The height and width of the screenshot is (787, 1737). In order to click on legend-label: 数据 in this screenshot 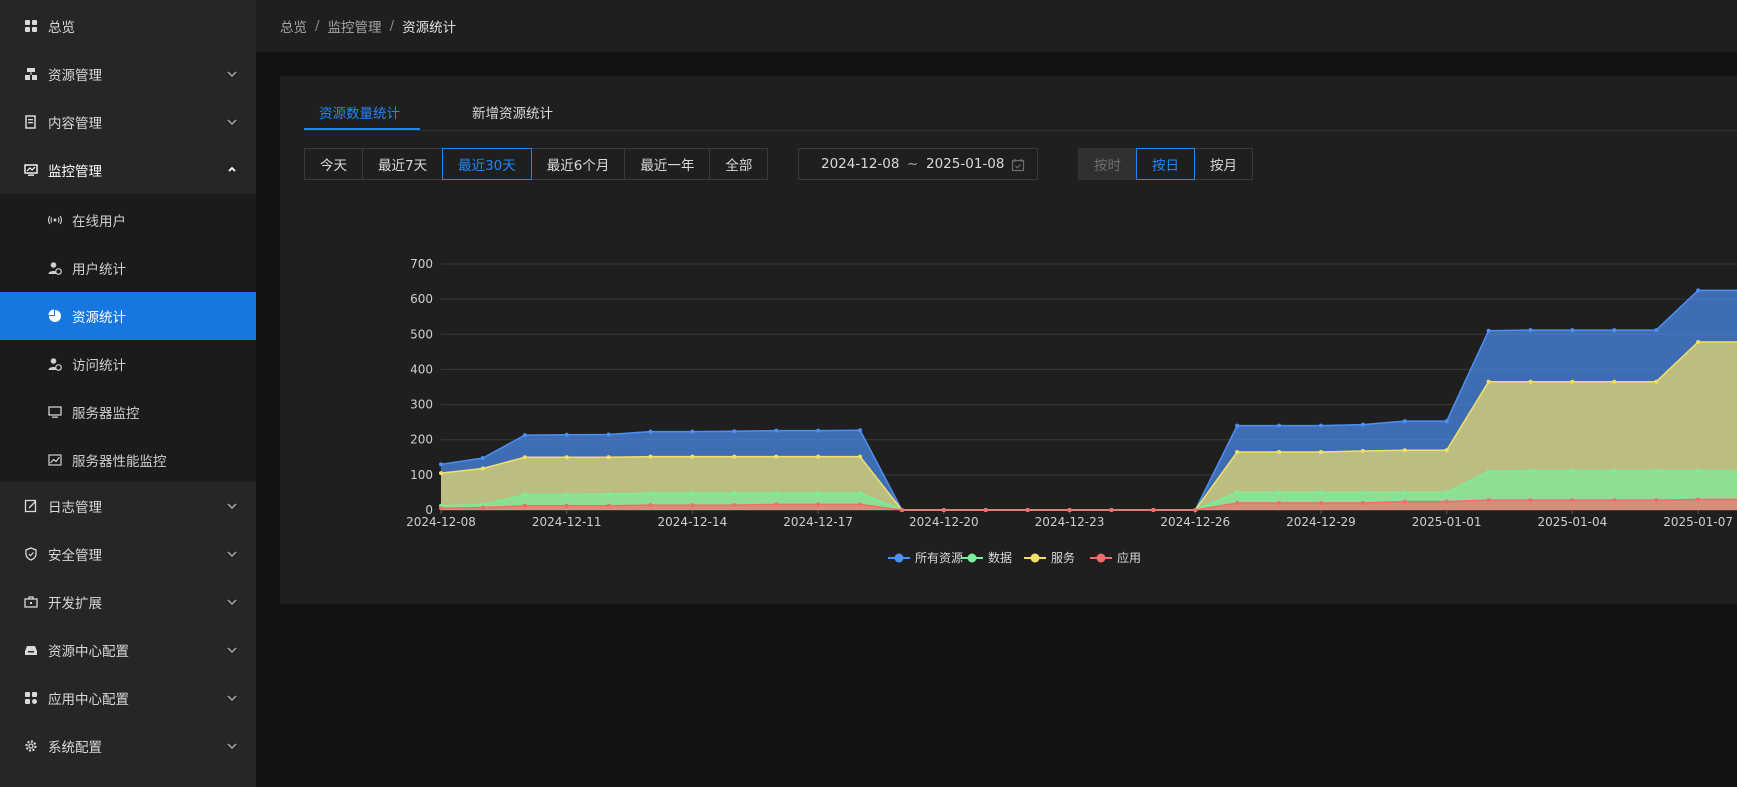, I will do `click(1000, 557)`.